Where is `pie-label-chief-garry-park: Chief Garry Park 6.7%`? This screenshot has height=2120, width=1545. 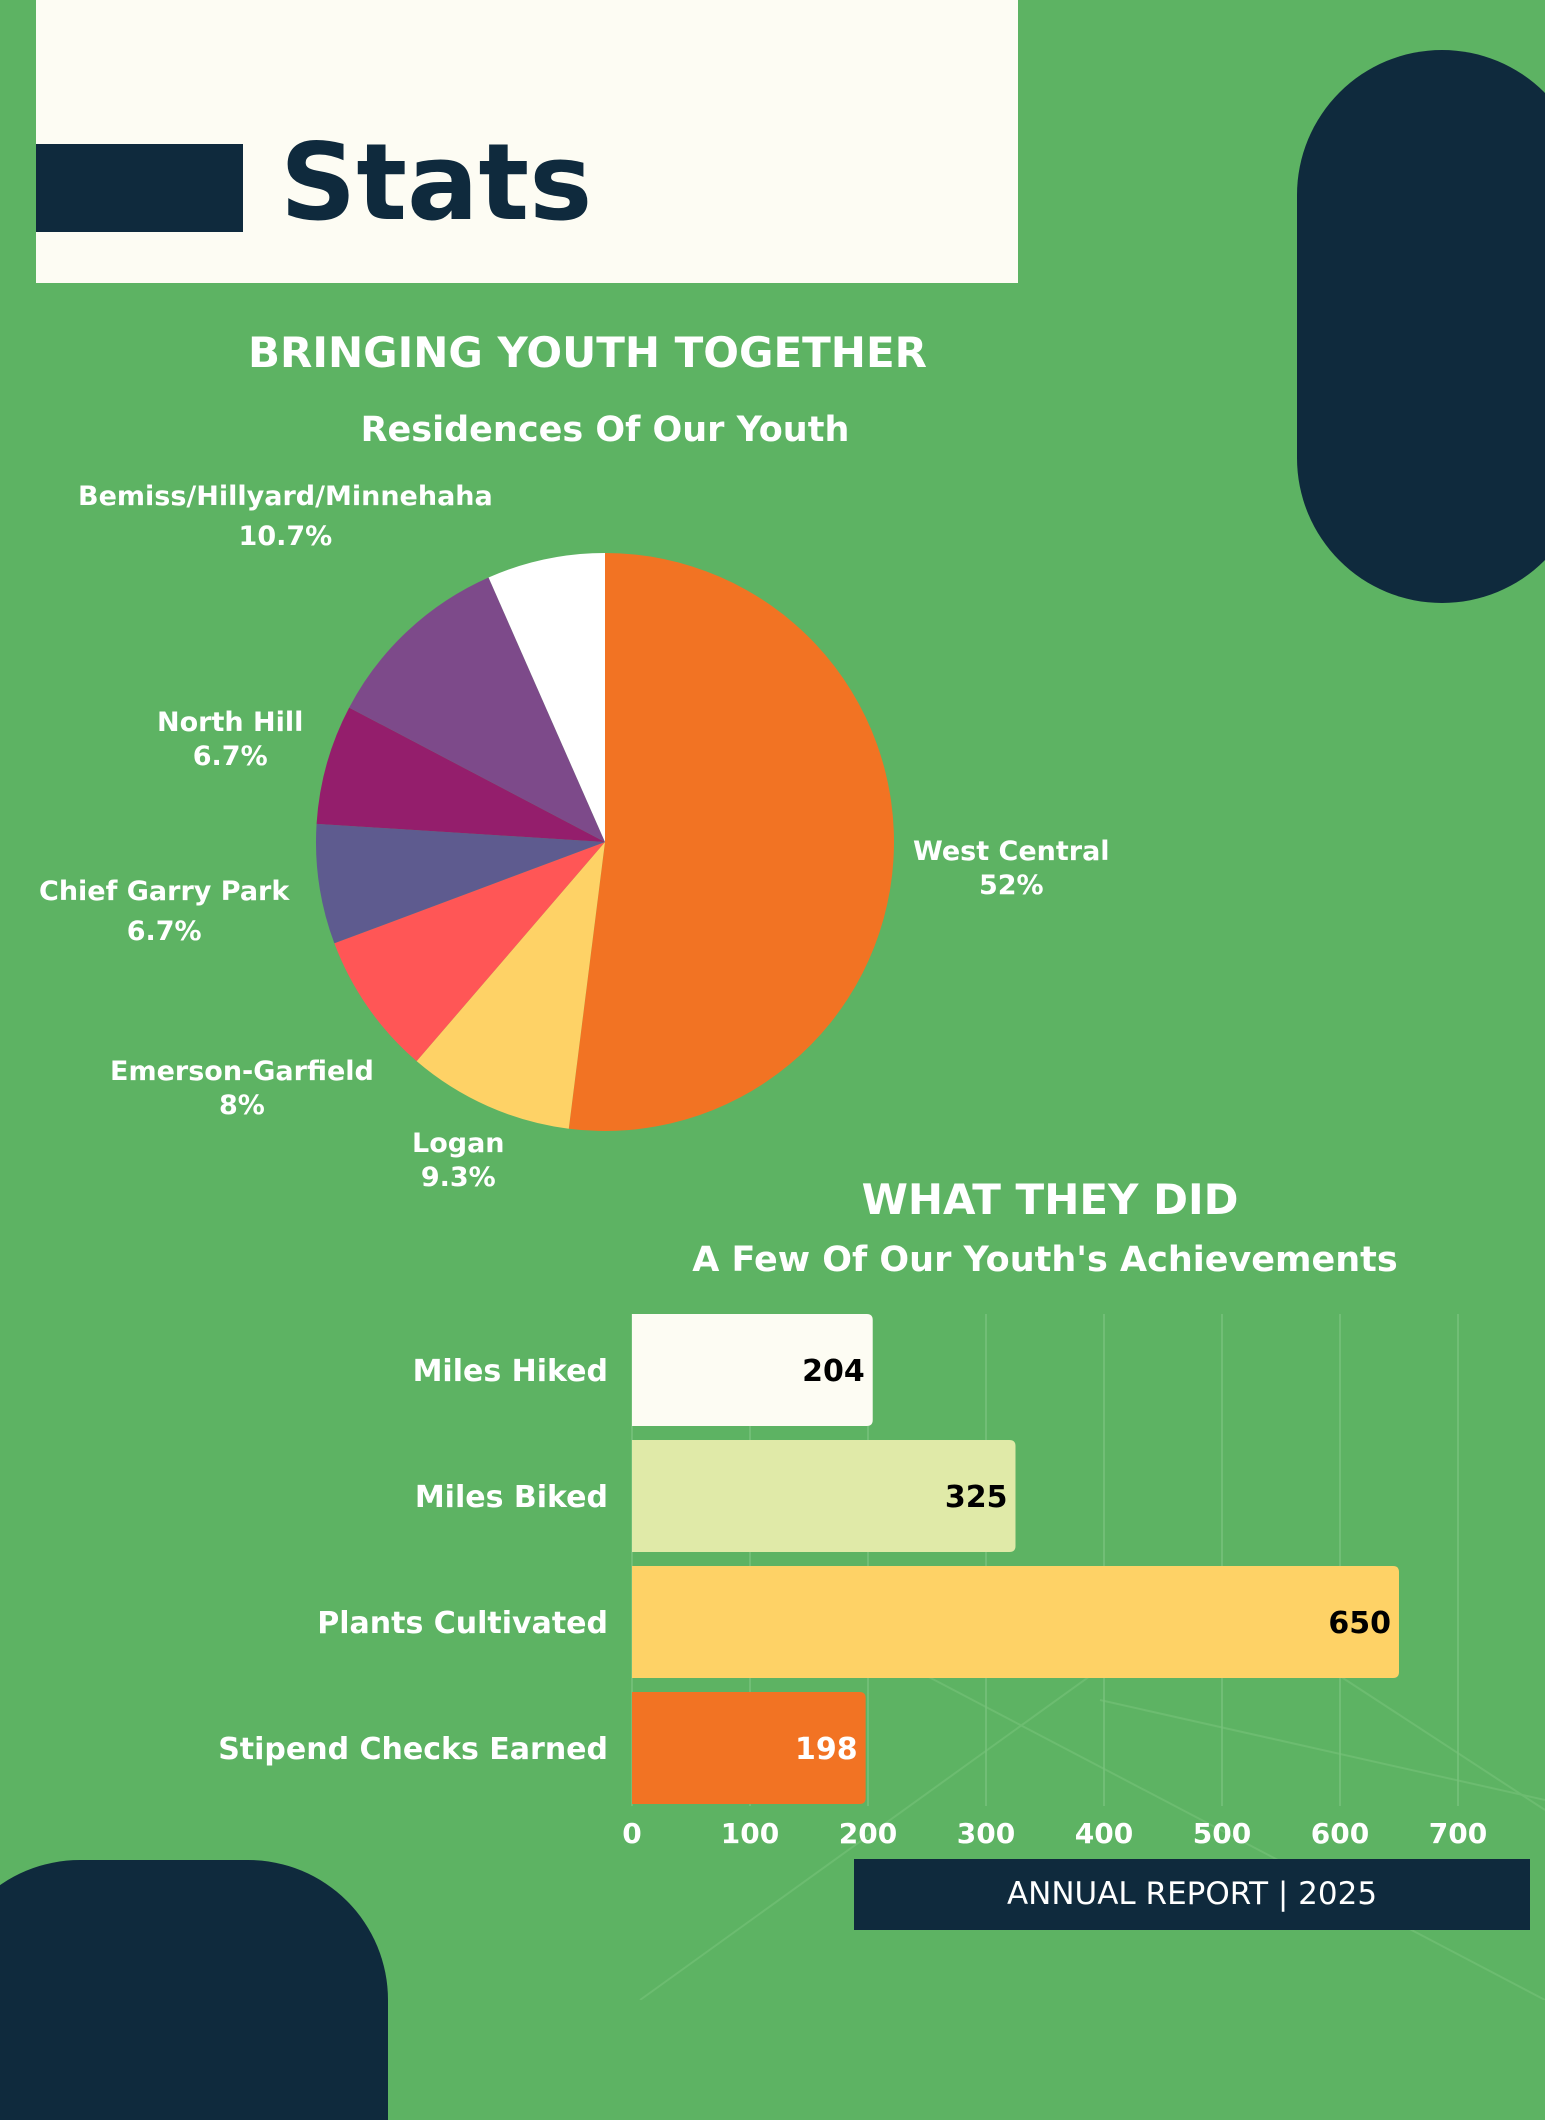 pie-label-chief-garry-park: Chief Garry Park 6.7% is located at coordinates (164, 911).